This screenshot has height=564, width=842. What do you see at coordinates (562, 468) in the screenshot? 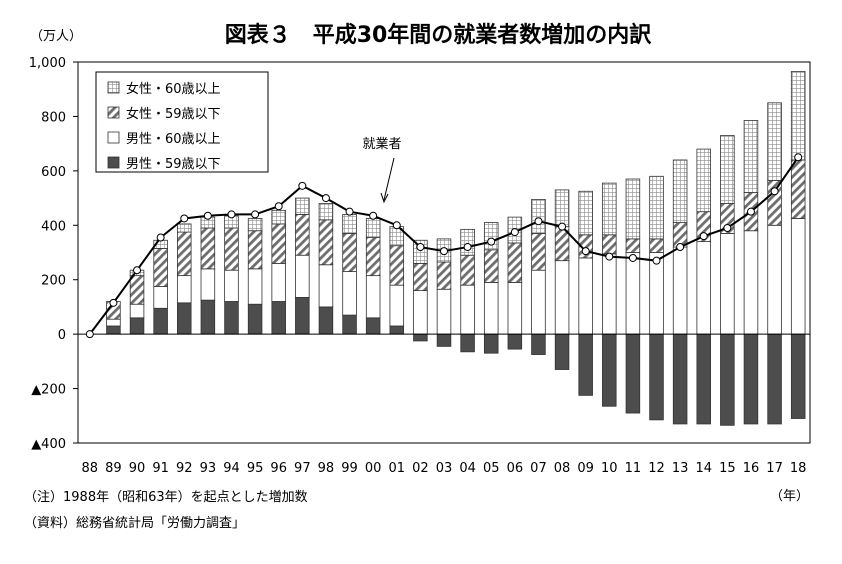
I see `x-tick-label: 08` at bounding box center [562, 468].